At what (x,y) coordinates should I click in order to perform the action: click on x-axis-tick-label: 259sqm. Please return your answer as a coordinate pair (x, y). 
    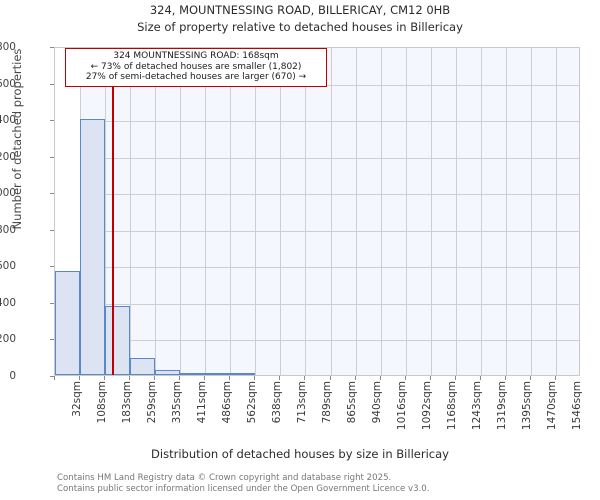
    Looking at the image, I should click on (151, 402).